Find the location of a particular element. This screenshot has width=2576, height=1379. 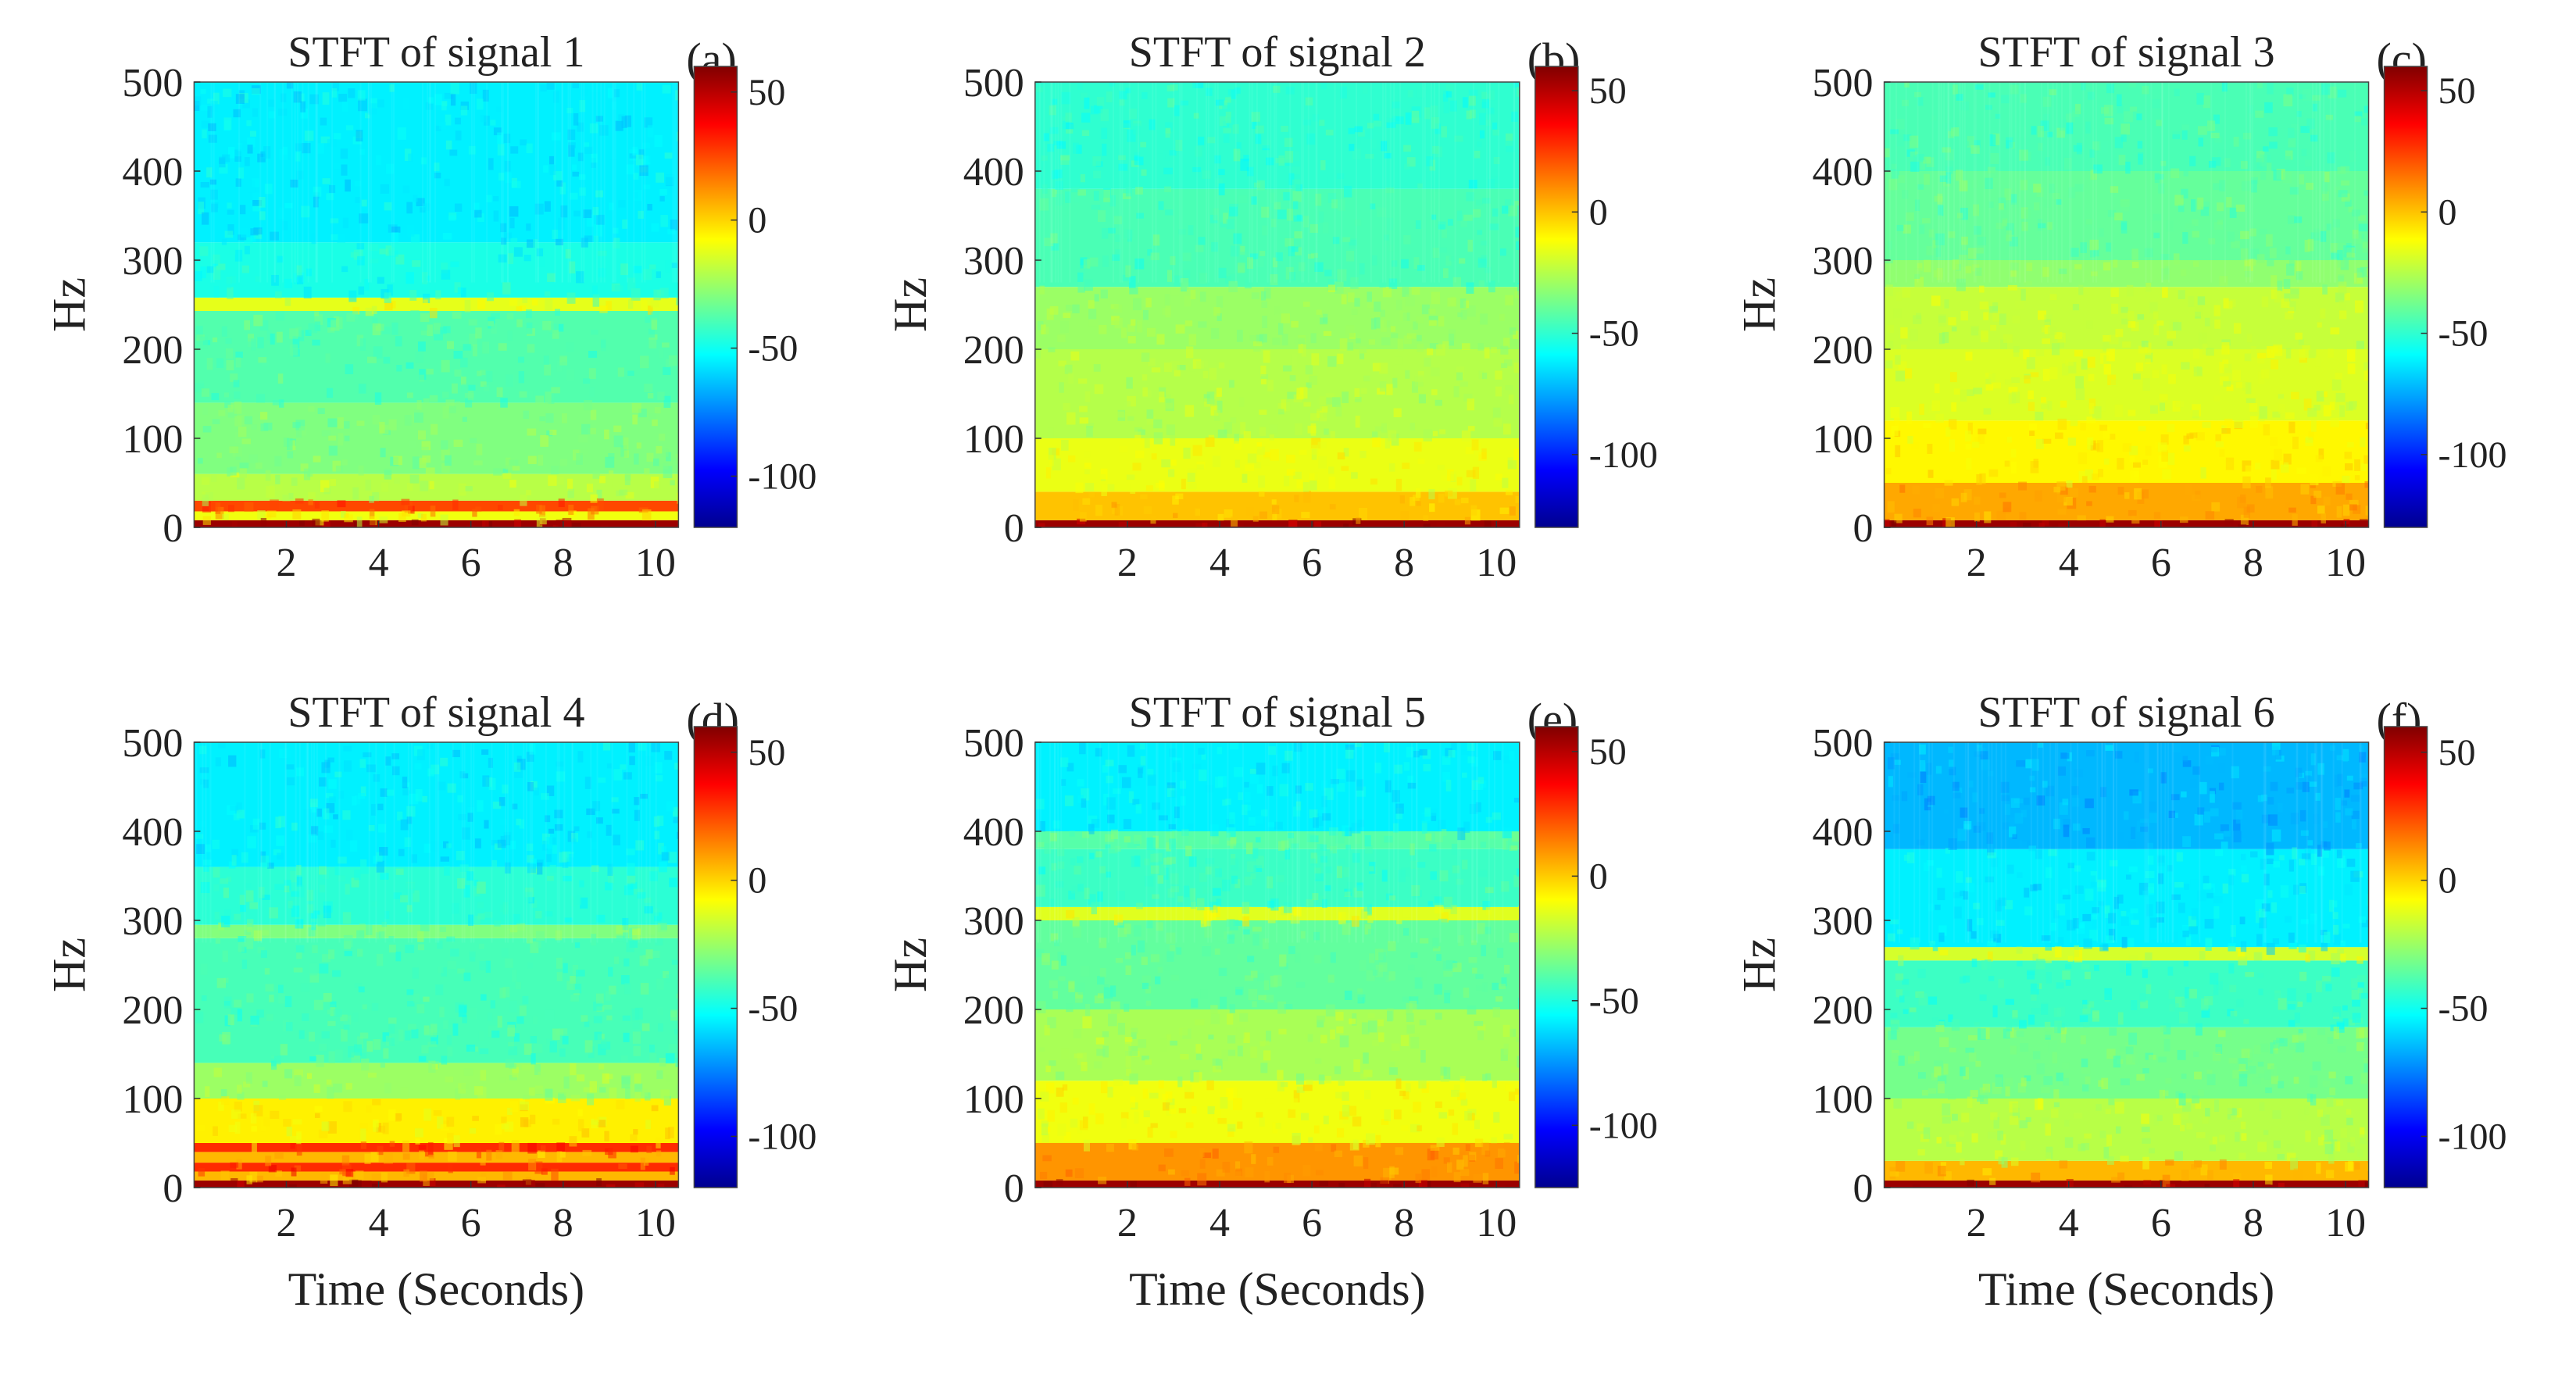

panel-title: STFT of signal 2 is located at coordinates (1278, 52).